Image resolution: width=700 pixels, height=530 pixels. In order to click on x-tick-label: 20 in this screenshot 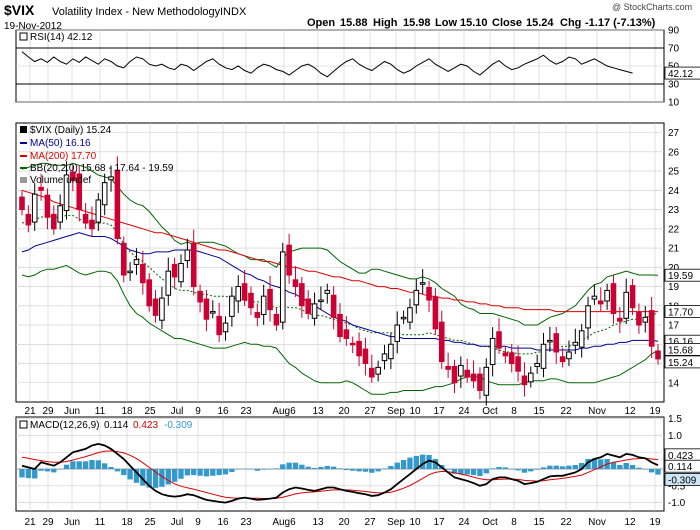, I will do `click(344, 522)`.